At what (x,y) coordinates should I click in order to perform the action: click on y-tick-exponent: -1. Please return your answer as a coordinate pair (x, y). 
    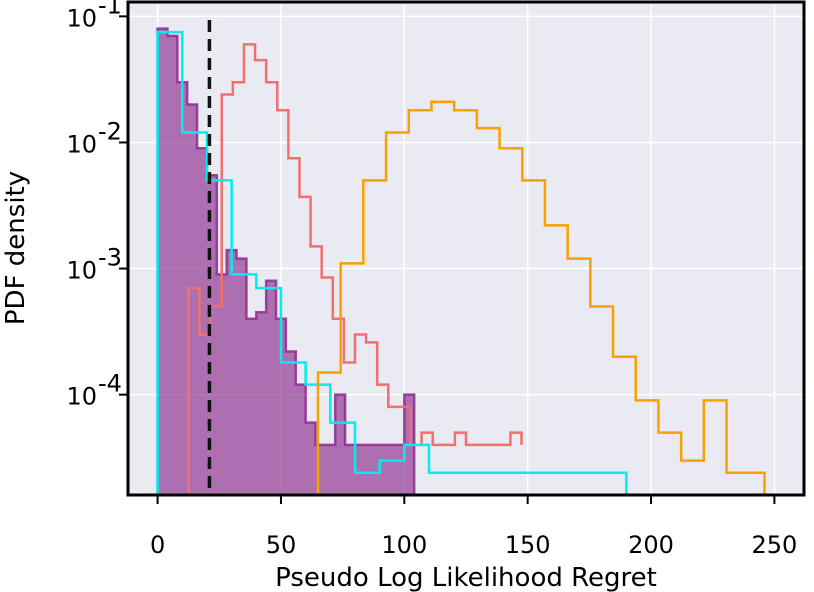
    Looking at the image, I should click on (110, 9).